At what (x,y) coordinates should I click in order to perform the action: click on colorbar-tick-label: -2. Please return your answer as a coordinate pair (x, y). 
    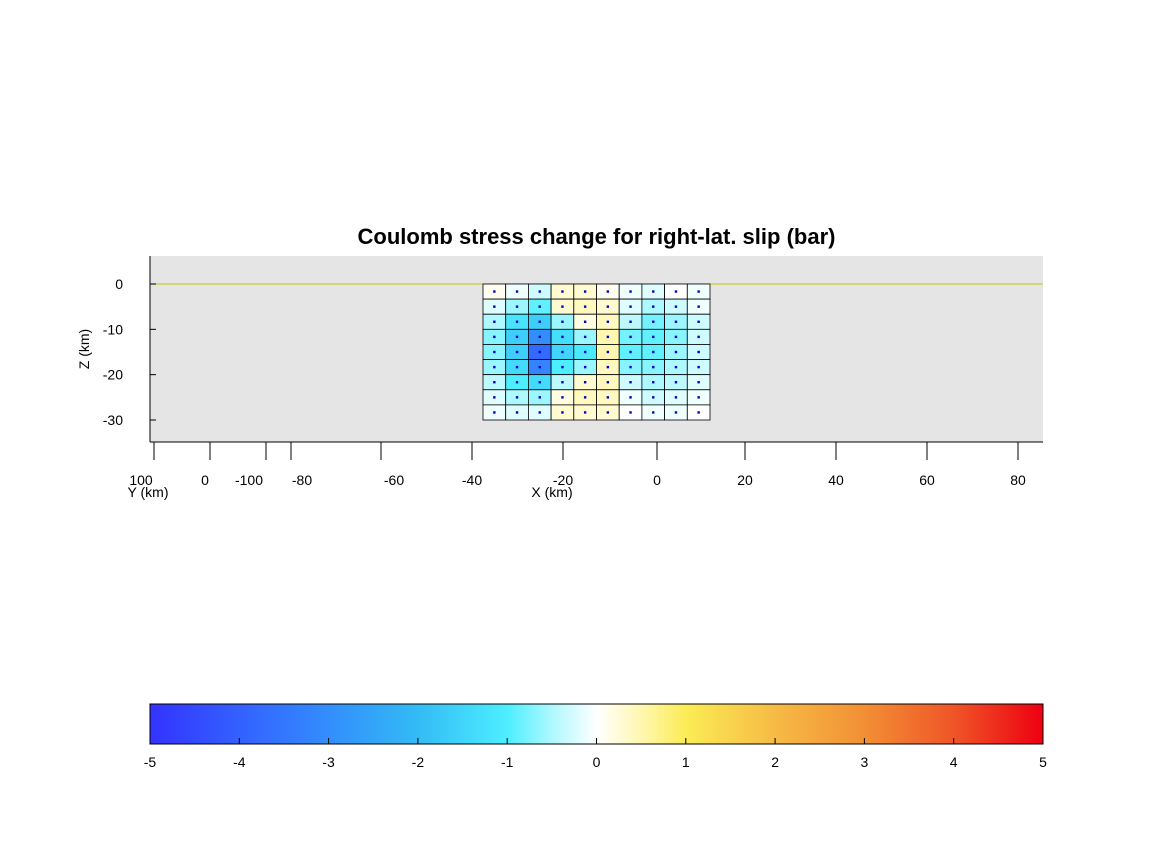
    Looking at the image, I should click on (418, 762).